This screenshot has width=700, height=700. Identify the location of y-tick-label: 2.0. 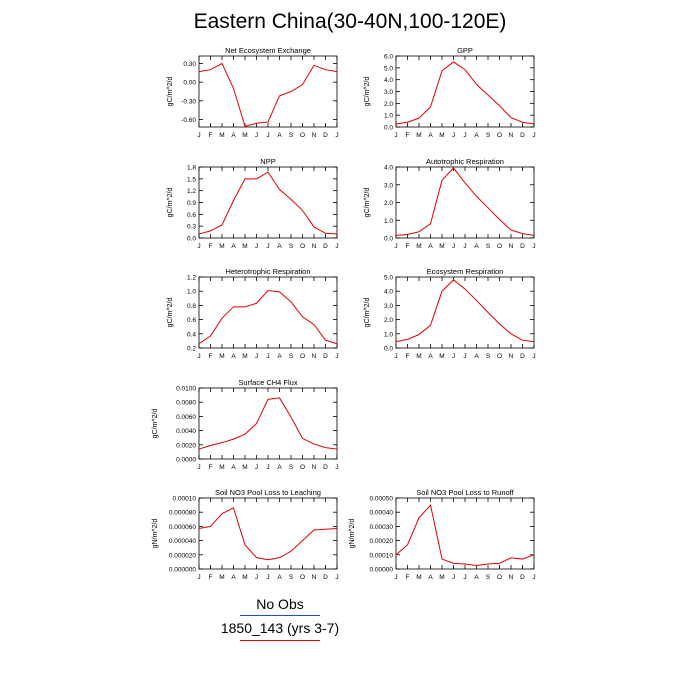
(388, 320).